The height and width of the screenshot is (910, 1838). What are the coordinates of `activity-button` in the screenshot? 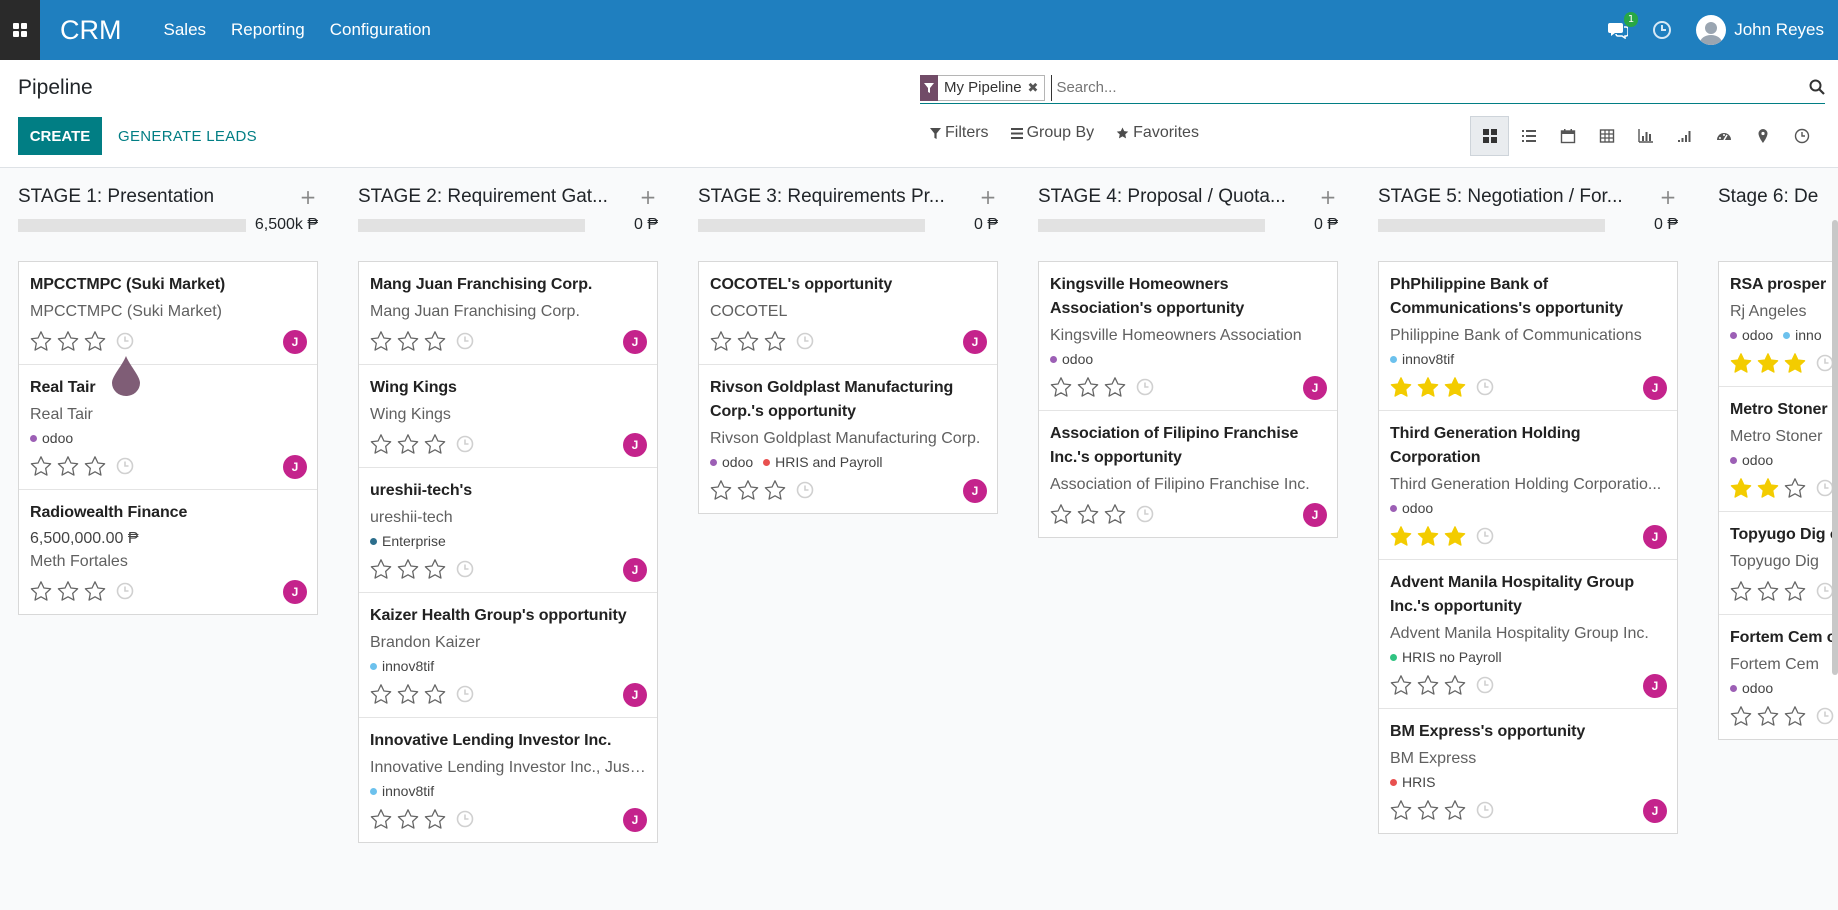 It's located at (1662, 30).